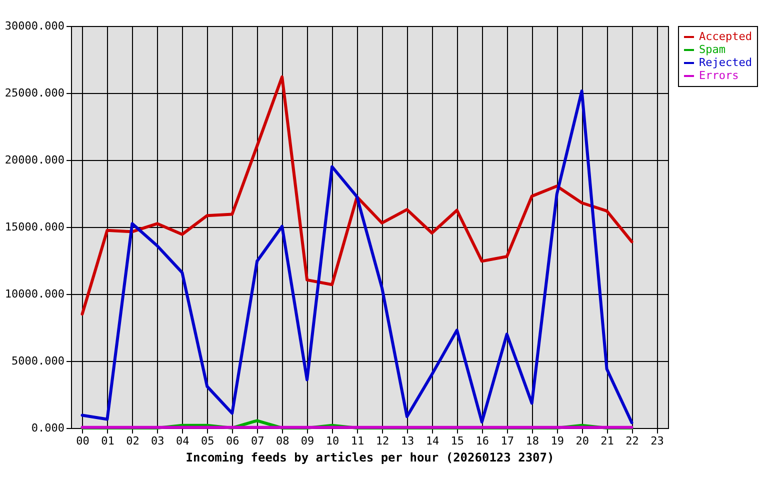  Describe the element at coordinates (83, 441) in the screenshot. I see `x-tick-label: 00` at that location.